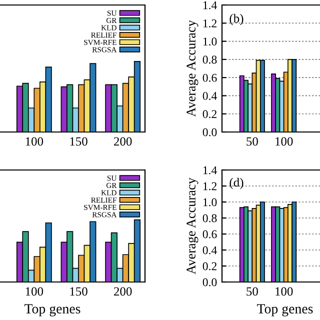 The image size is (320, 320). What do you see at coordinates (237, 184) in the screenshot?
I see `annotation: (d)` at bounding box center [237, 184].